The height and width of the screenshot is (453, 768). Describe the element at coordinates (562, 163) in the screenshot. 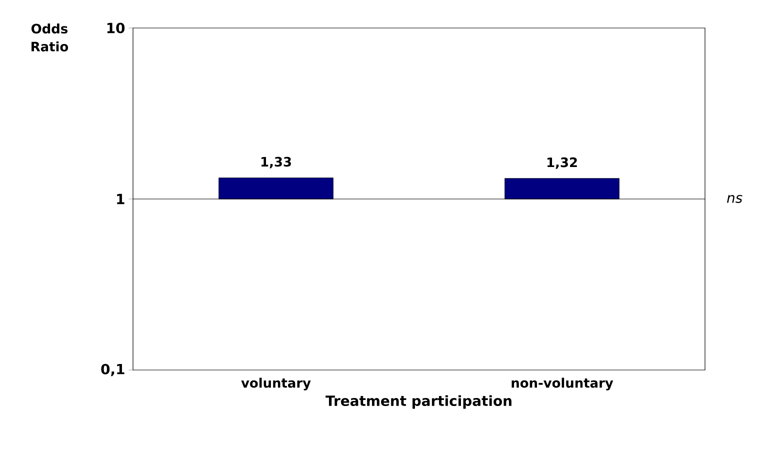

I see `data-label: 1,32` at that location.